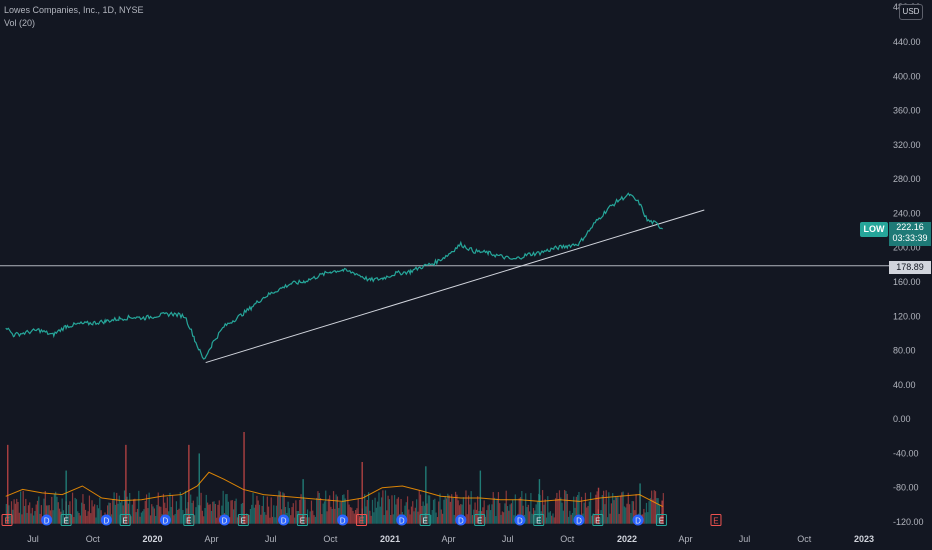 This screenshot has width=932, height=550. Describe the element at coordinates (165, 520) in the screenshot. I see `dividend-badge: D` at that location.